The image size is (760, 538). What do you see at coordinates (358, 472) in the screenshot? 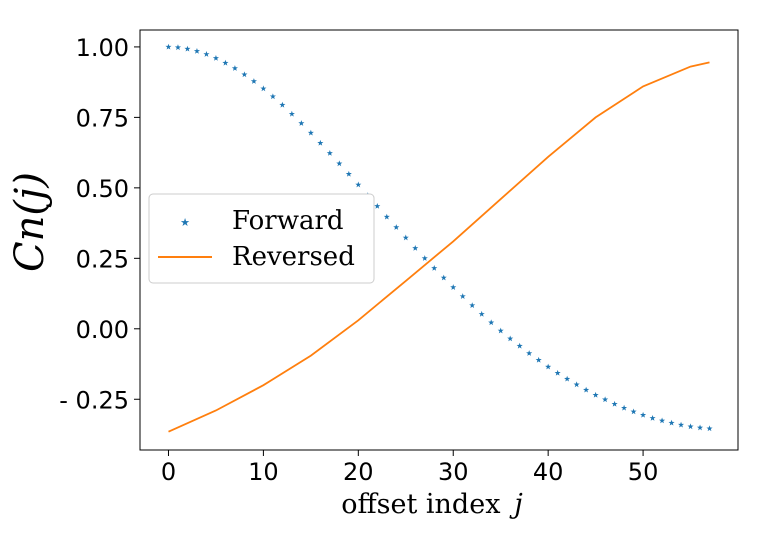
I see `x-tick-label: 20` at bounding box center [358, 472].